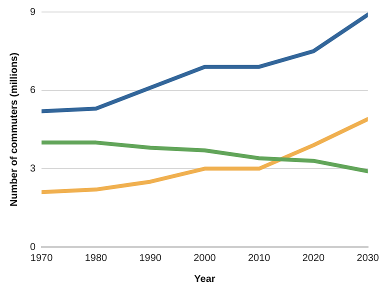 The image size is (384, 291). I want to click on x-tick-label: 2020, so click(314, 258).